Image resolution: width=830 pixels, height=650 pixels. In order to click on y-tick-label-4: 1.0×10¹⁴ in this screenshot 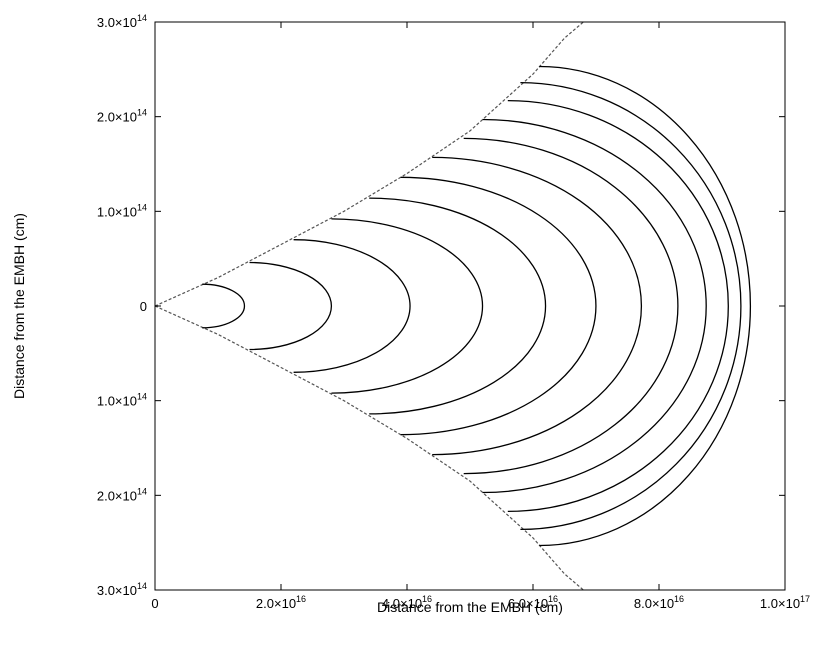, I will do `click(122, 400)`.